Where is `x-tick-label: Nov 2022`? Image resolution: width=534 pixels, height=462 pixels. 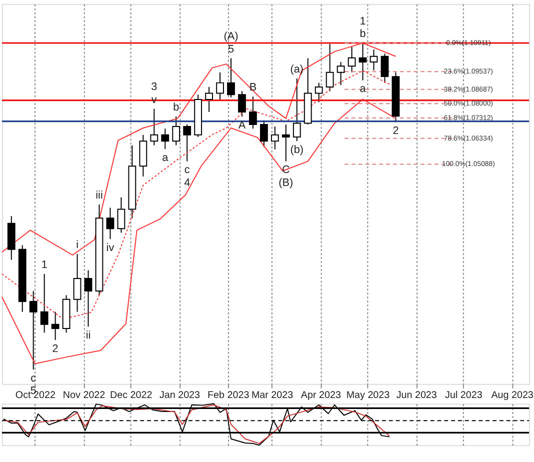 x-tick-label: Nov 2022 is located at coordinates (84, 396).